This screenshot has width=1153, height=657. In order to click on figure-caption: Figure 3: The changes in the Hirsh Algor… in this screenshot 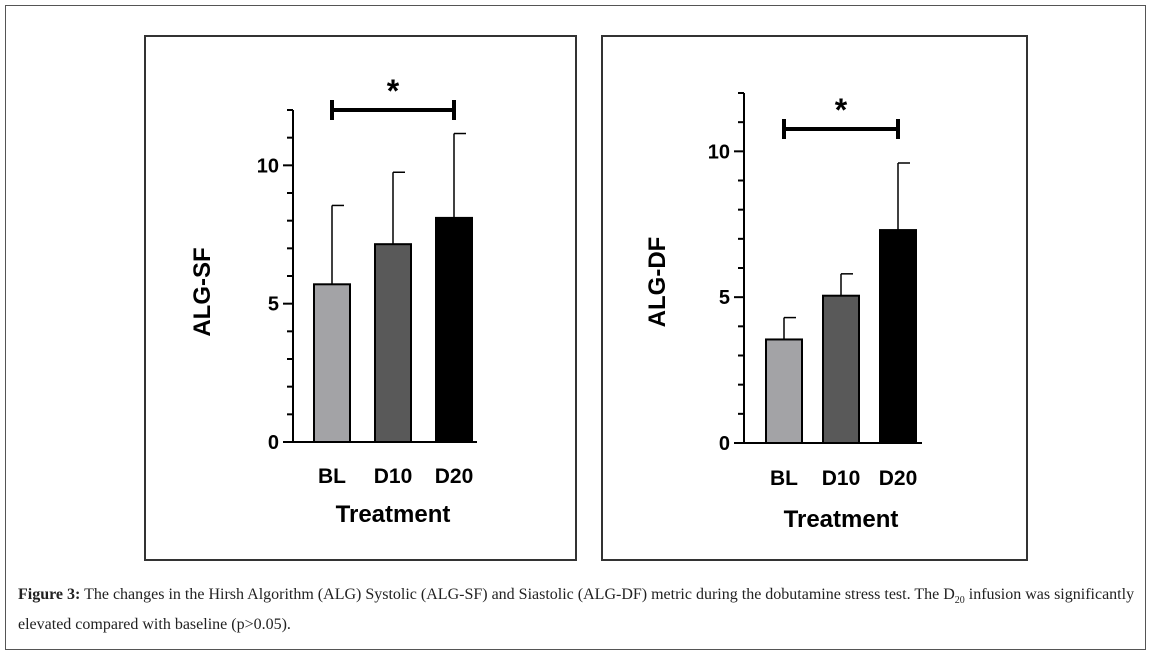, I will do `click(578, 610)`.